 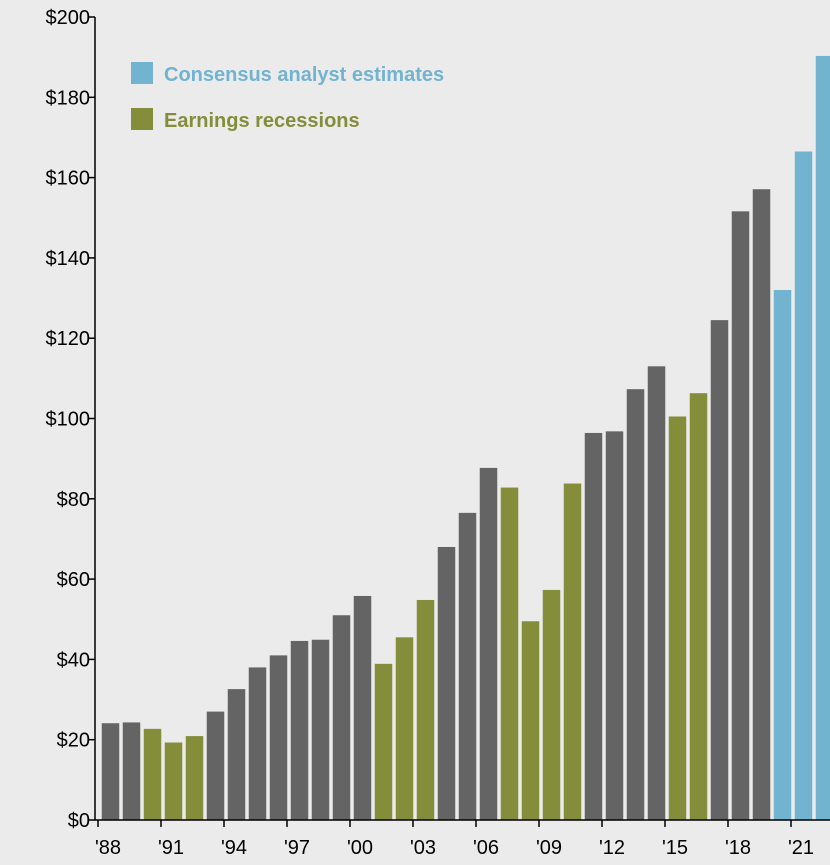 What do you see at coordinates (404, 728) in the screenshot?
I see `bar-2002` at bounding box center [404, 728].